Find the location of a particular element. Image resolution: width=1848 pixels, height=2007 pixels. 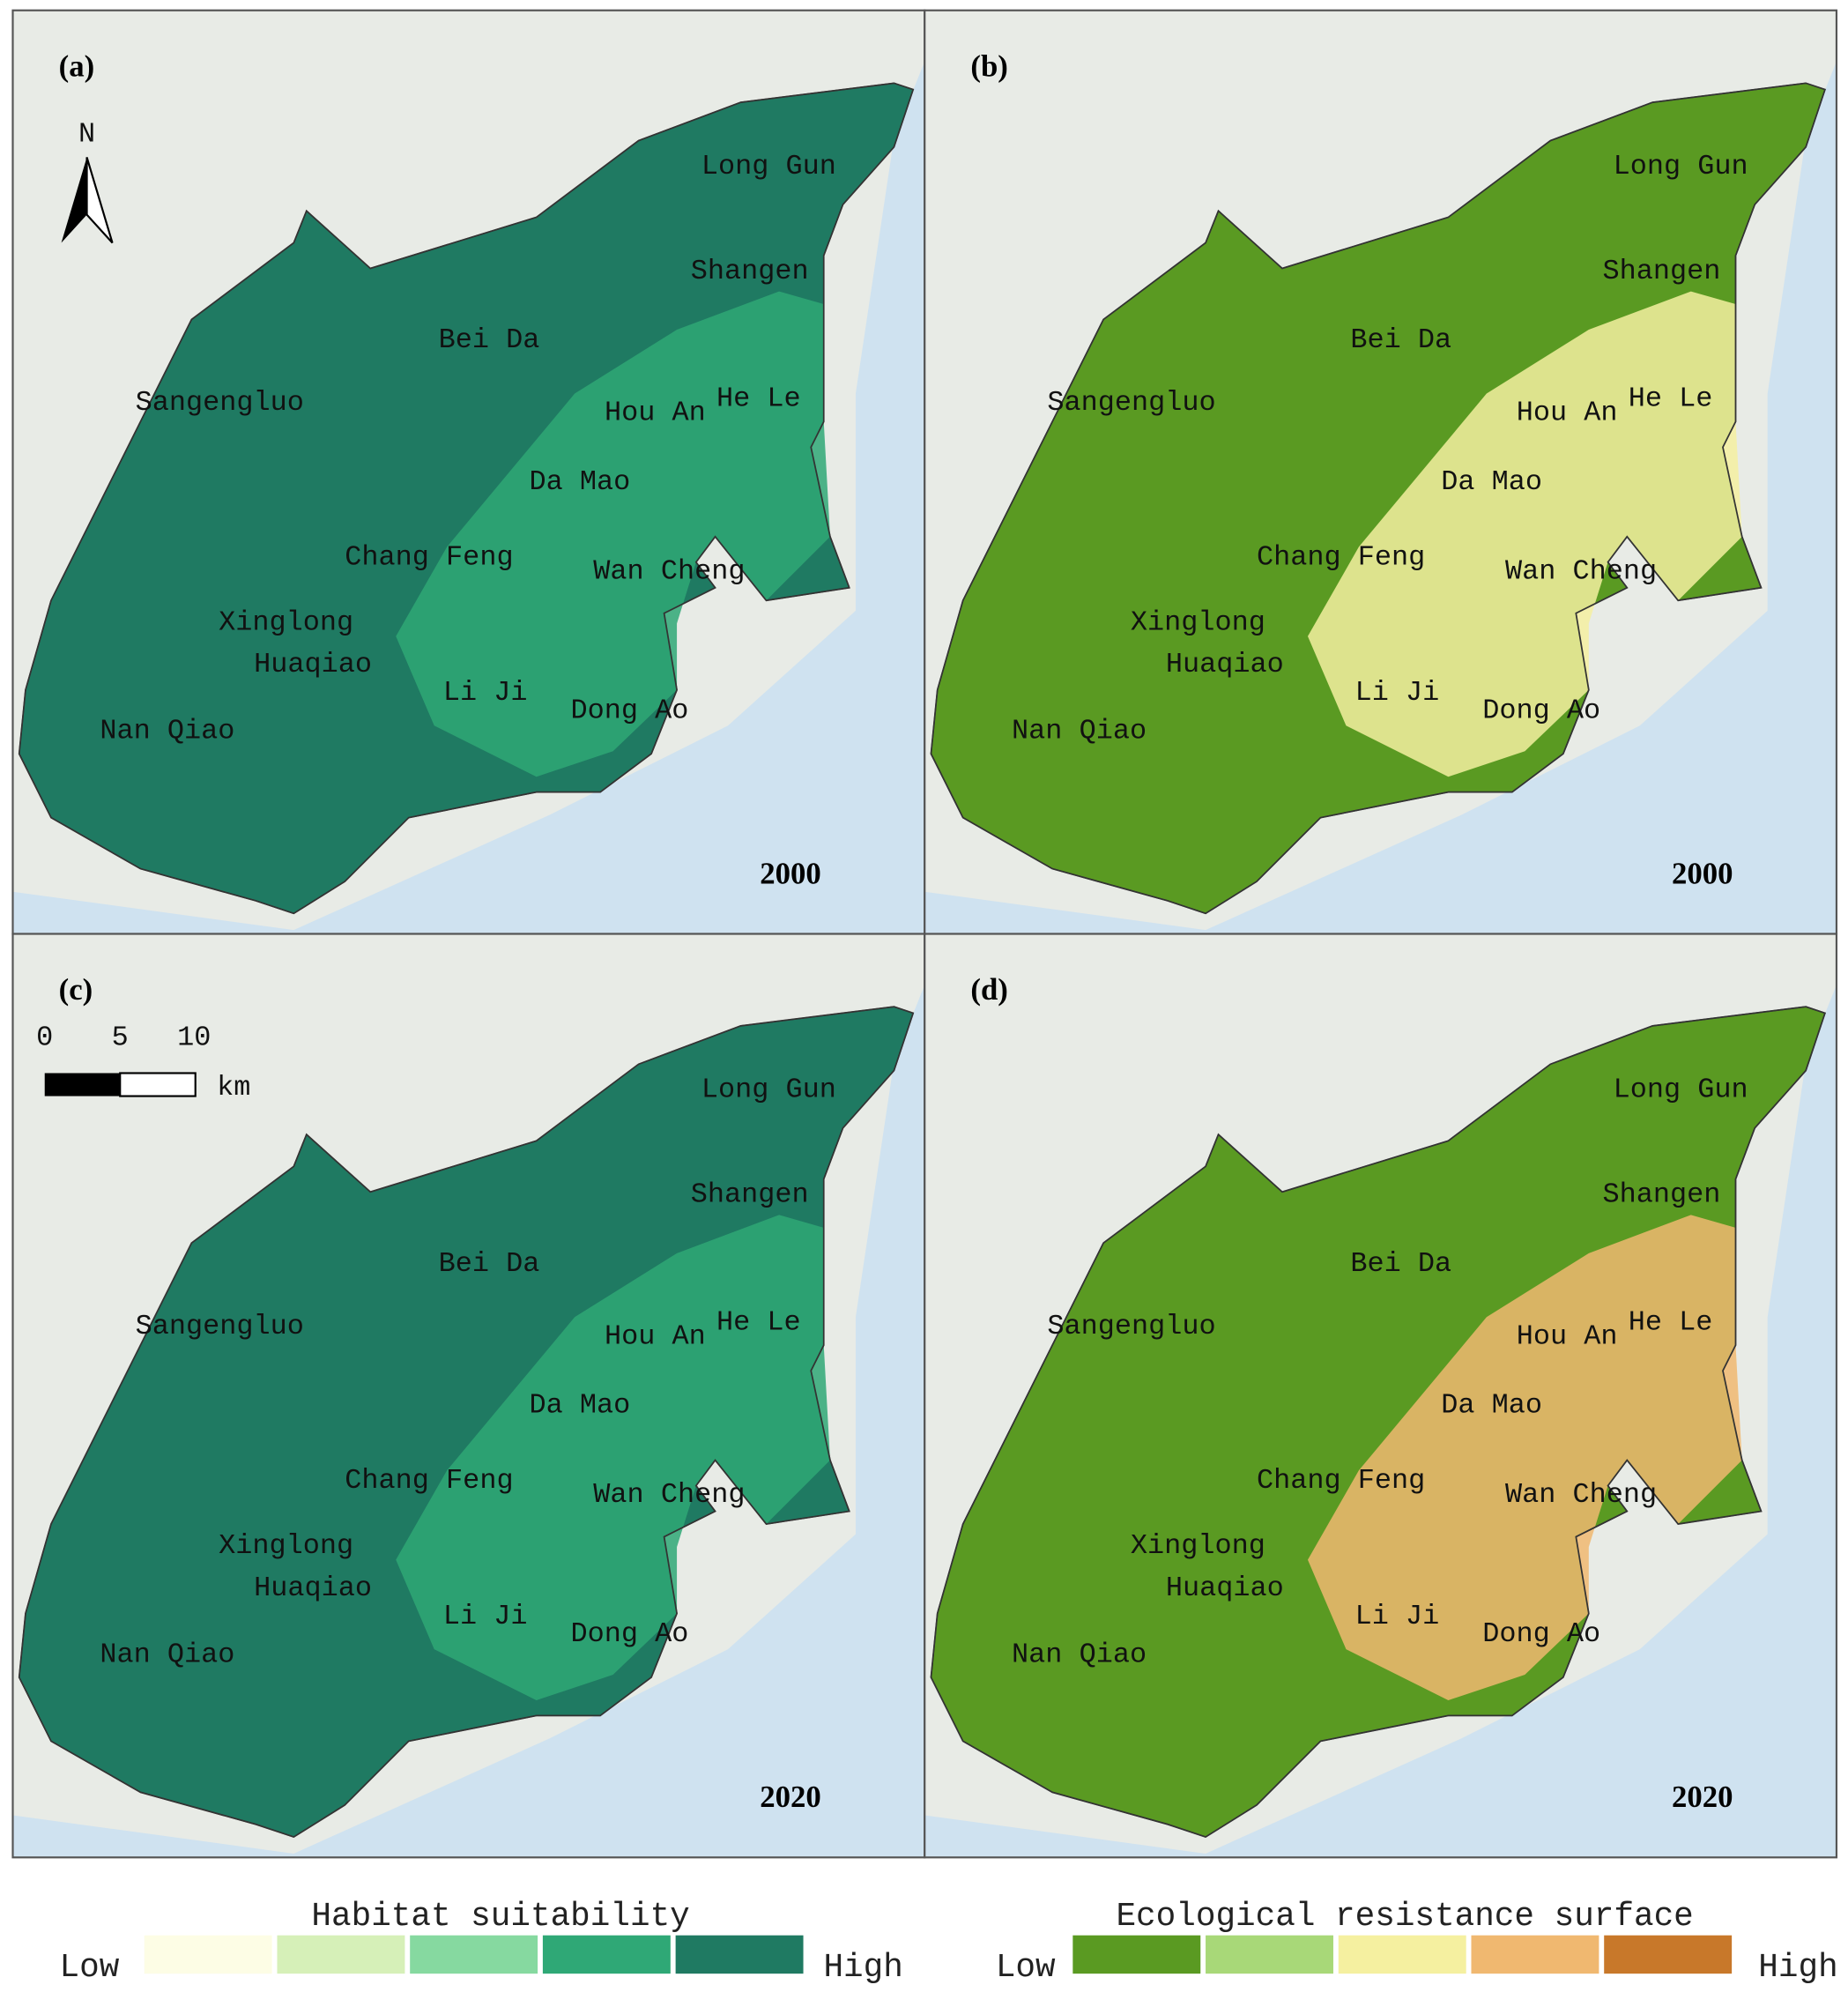

scale-unit: km is located at coordinates (233, 1087).